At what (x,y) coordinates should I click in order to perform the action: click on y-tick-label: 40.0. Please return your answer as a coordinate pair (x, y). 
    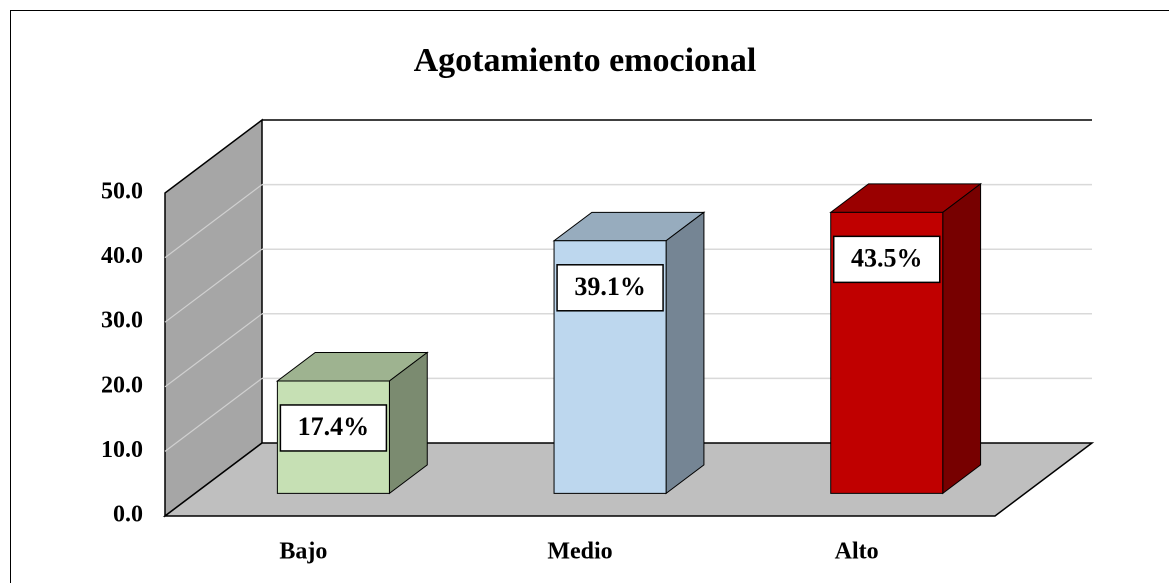
    Looking at the image, I should click on (122, 256).